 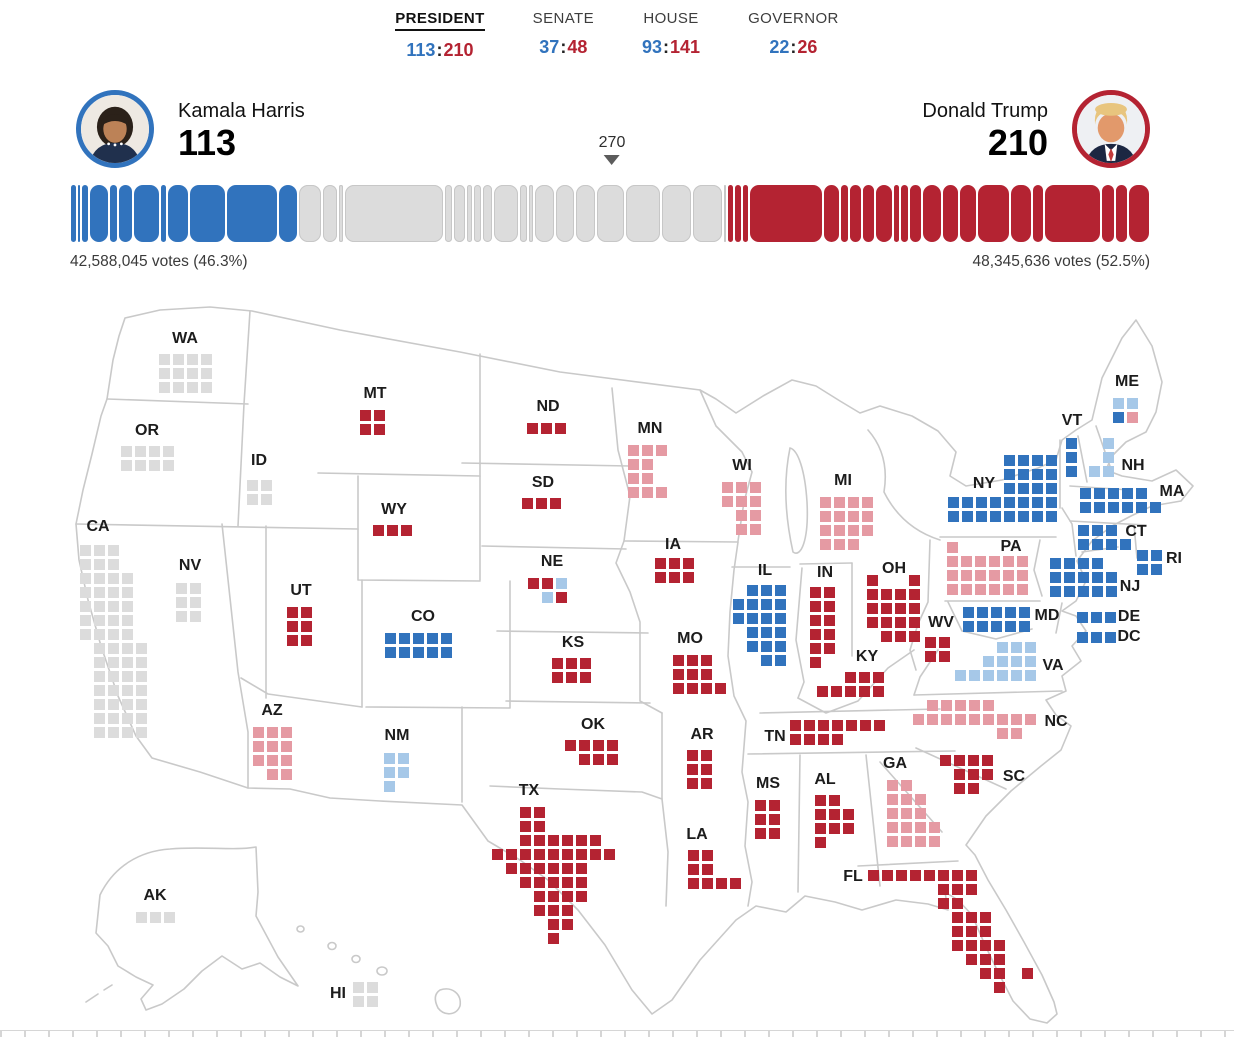 What do you see at coordinates (147, 430) in the screenshot?
I see `state-label-OR: OR` at bounding box center [147, 430].